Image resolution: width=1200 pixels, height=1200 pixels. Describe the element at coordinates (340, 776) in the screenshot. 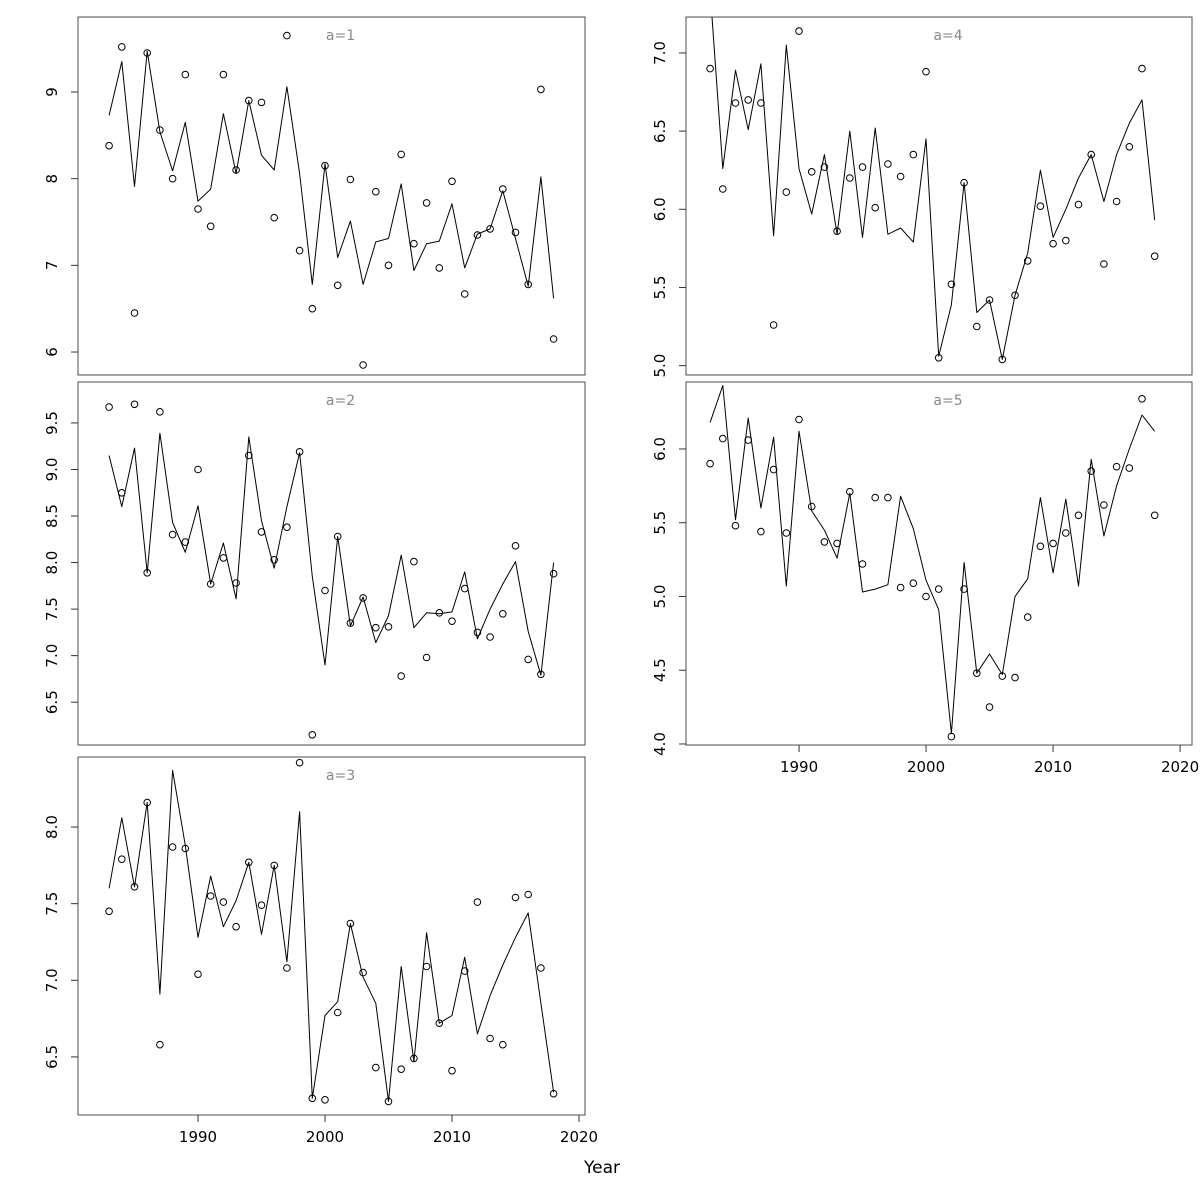

I see `panel-label-a3: a=3` at that location.